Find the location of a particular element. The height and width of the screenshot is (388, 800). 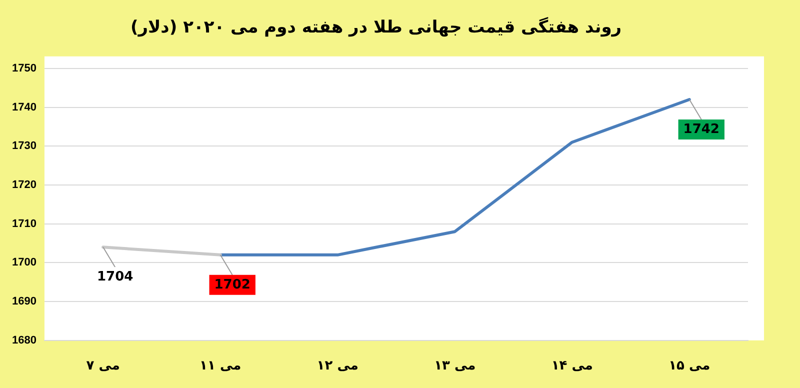

x-tick-label: ۱۴ می is located at coordinates (572, 366).